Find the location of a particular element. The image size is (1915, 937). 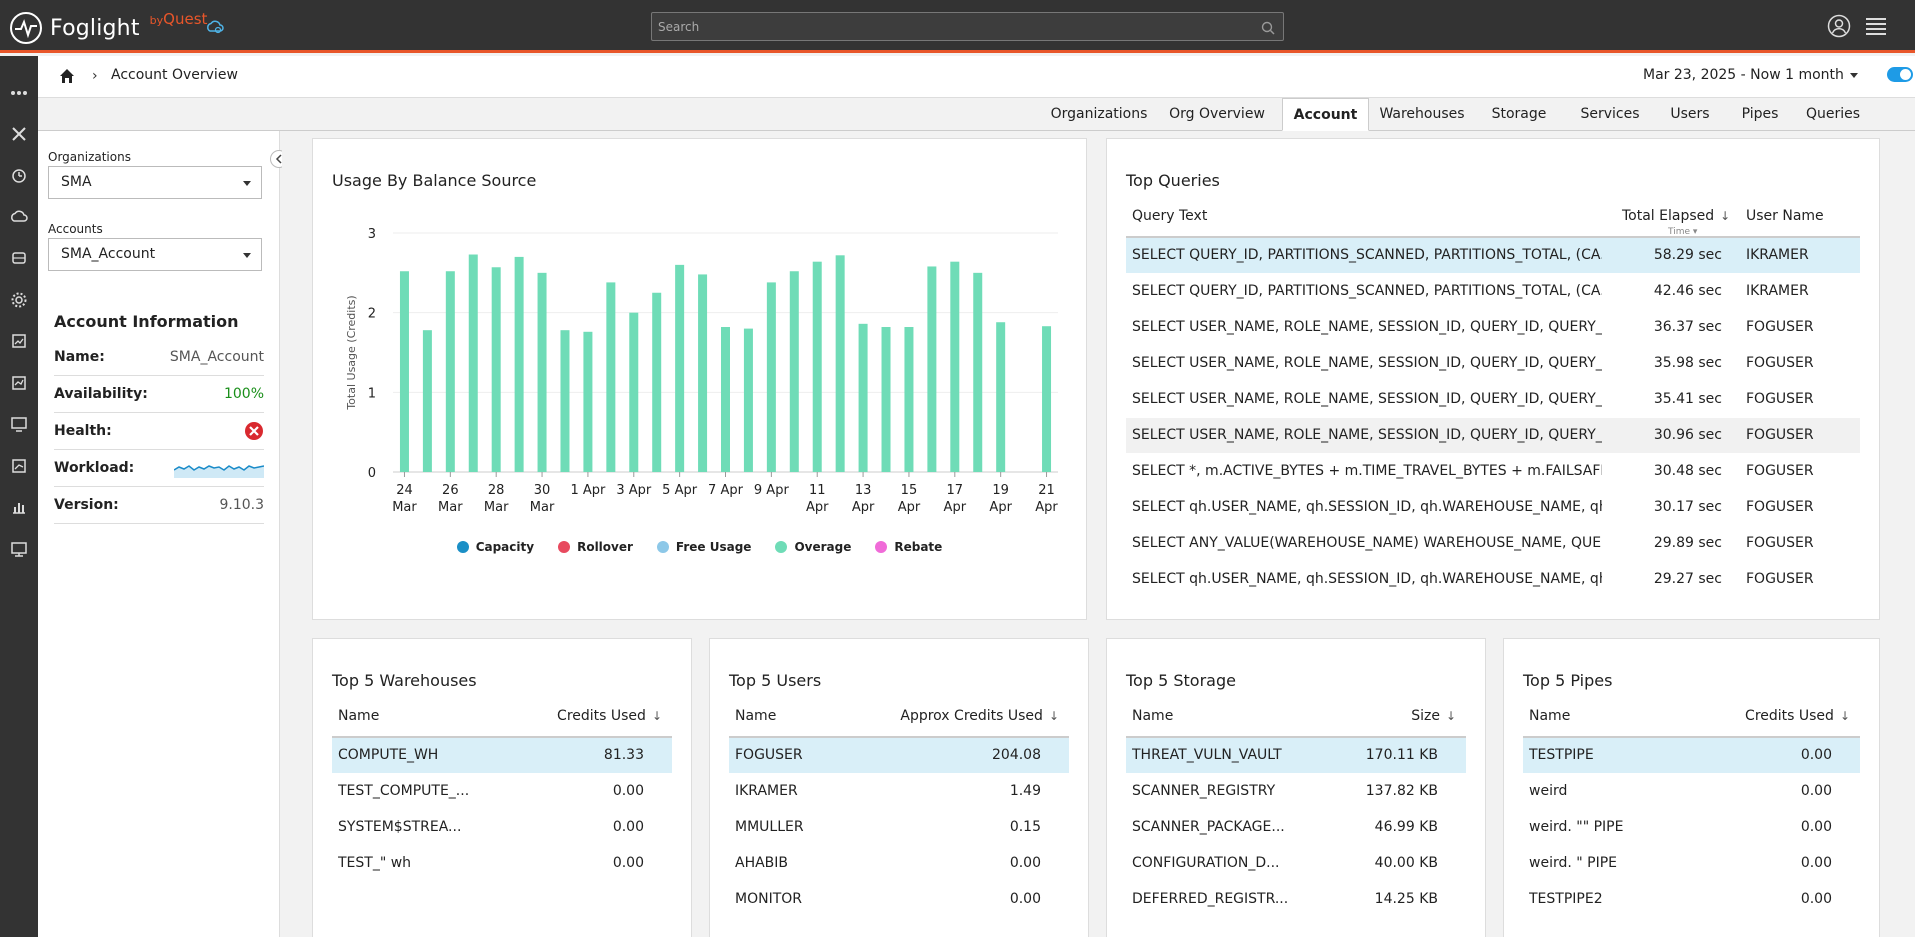

tab-account: Account is located at coordinates (1325, 114).